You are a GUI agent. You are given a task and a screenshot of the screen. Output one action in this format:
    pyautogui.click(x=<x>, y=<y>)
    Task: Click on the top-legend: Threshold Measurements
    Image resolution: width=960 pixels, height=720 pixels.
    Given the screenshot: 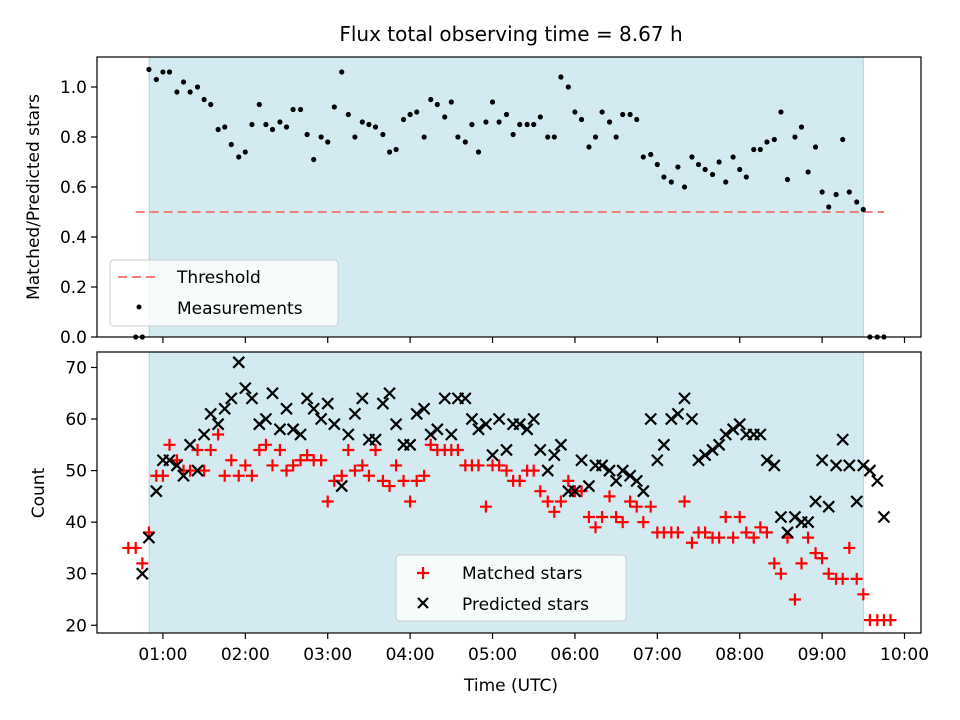 What is the action you would take?
    pyautogui.click(x=224, y=293)
    